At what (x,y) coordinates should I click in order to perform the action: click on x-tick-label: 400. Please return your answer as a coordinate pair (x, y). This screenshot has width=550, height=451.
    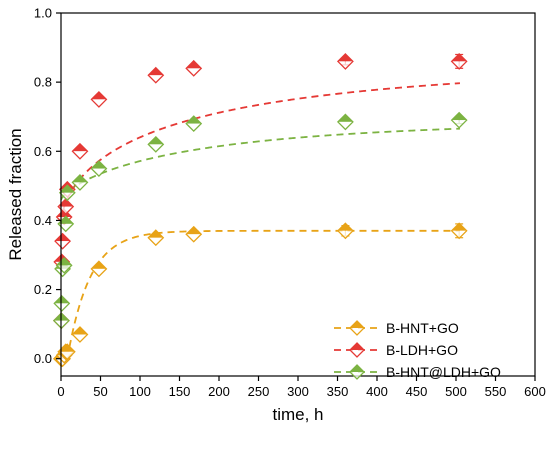
    Looking at the image, I should click on (377, 391).